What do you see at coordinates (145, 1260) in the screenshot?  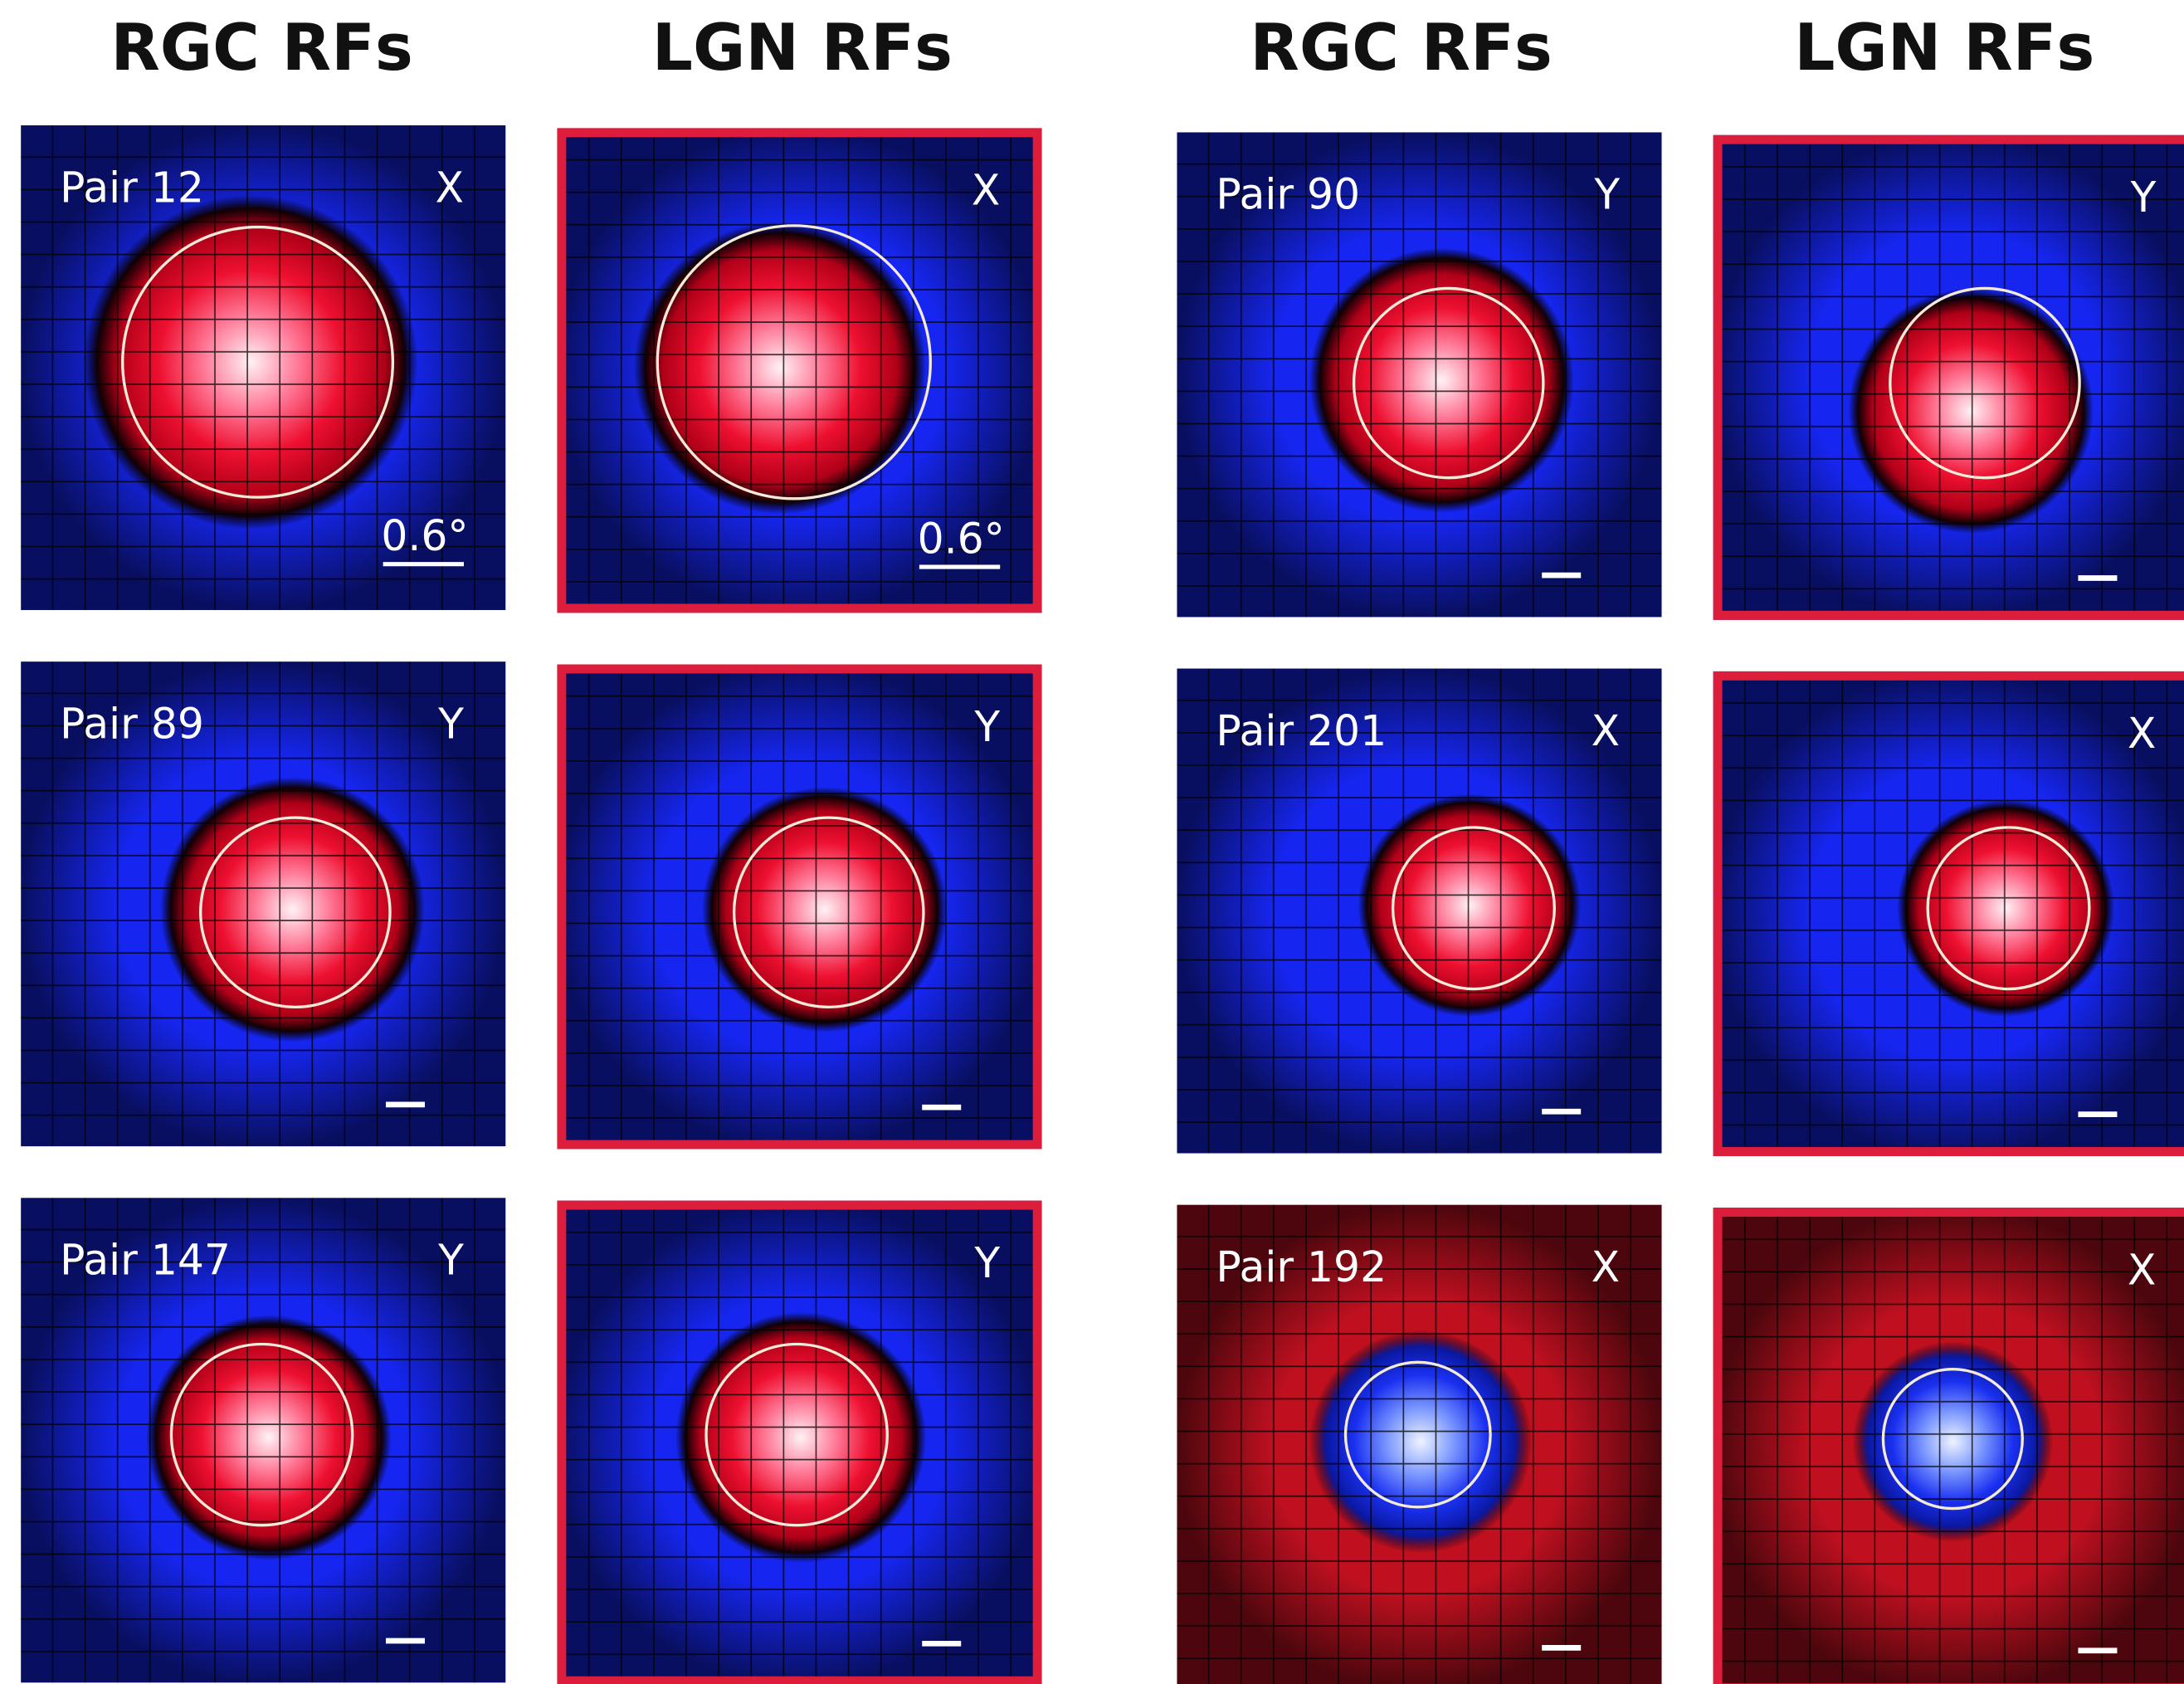 I see `pair-label: Pair 147` at bounding box center [145, 1260].